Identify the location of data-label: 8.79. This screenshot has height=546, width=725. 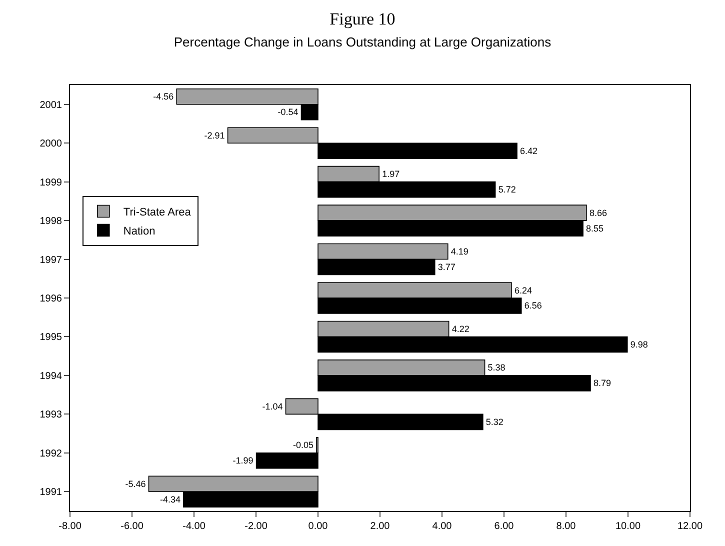
(602, 383).